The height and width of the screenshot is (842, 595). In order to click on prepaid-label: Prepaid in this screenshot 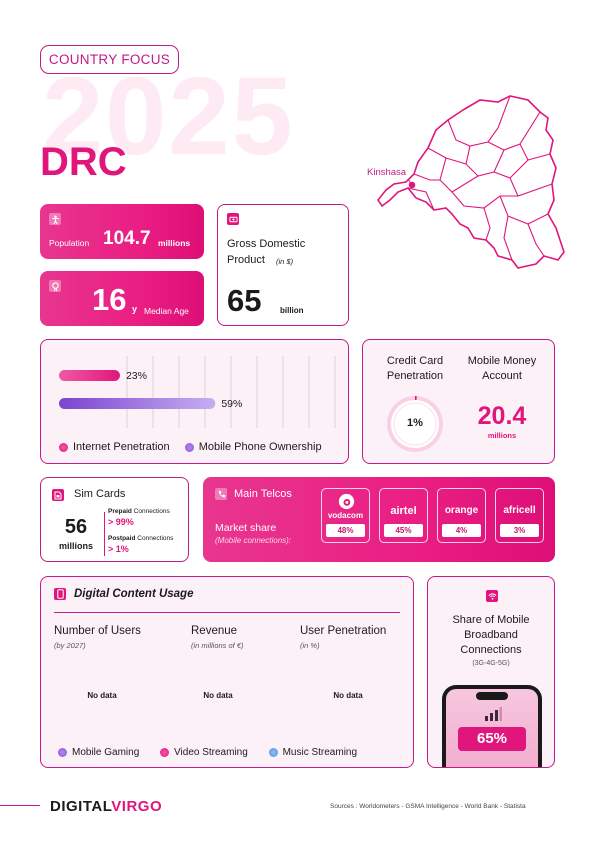, I will do `click(120, 511)`.